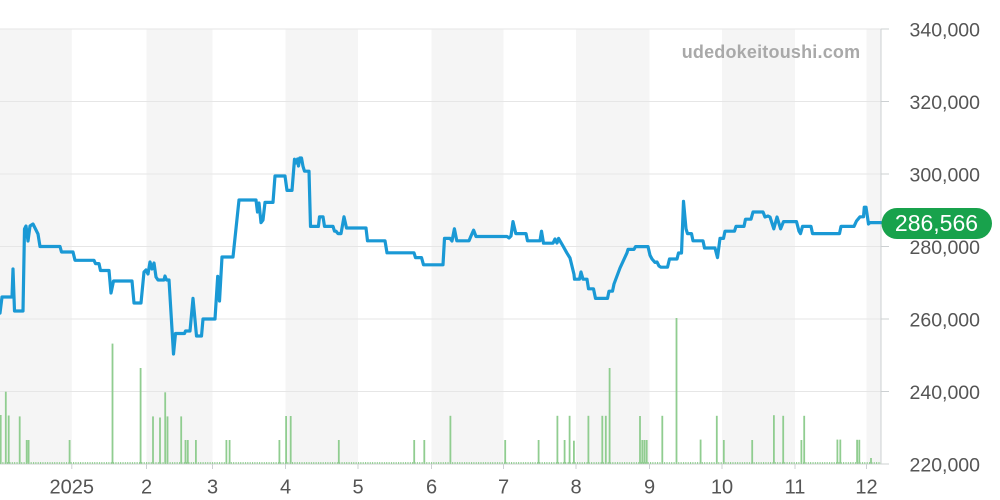 The width and height of the screenshot is (1000, 500). What do you see at coordinates (945, 321) in the screenshot?
I see `svg-text: 260,000` at bounding box center [945, 321].